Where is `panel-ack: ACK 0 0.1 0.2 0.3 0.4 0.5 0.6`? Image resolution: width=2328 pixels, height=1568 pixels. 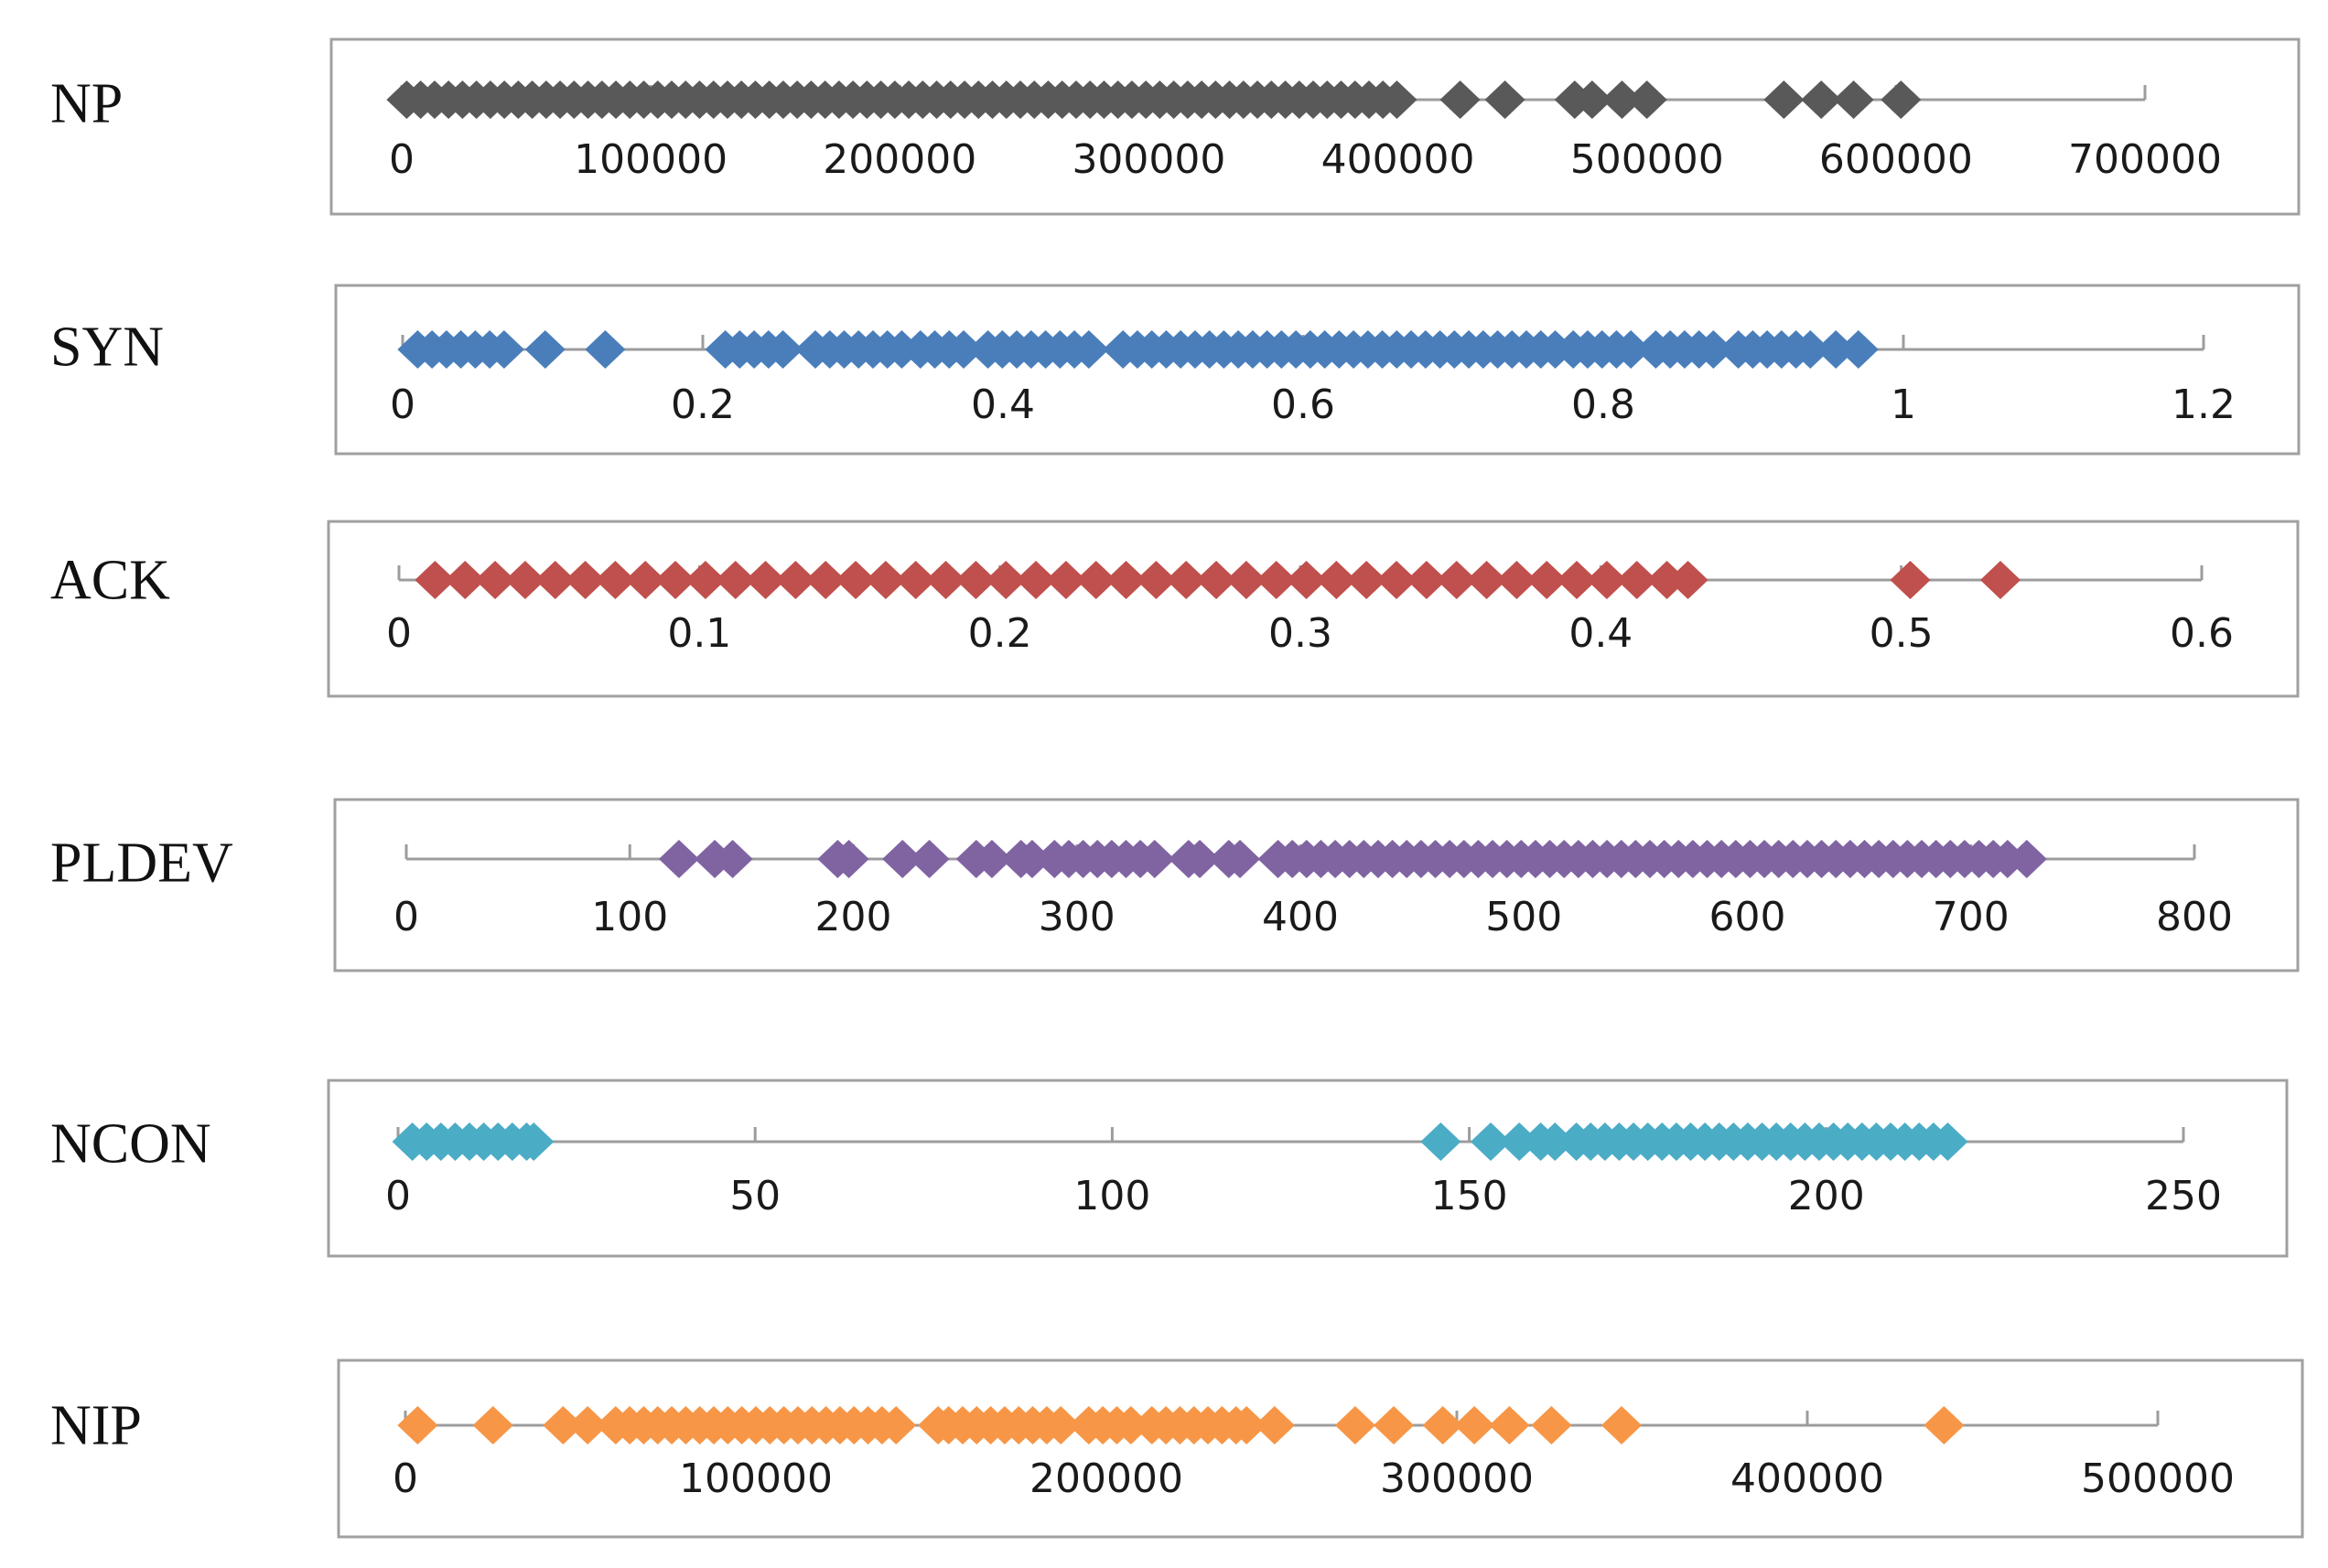
panel-ack: ACK 0 0.1 0.2 0.3 0.4 0.5 0.6 is located at coordinates (1175, 609).